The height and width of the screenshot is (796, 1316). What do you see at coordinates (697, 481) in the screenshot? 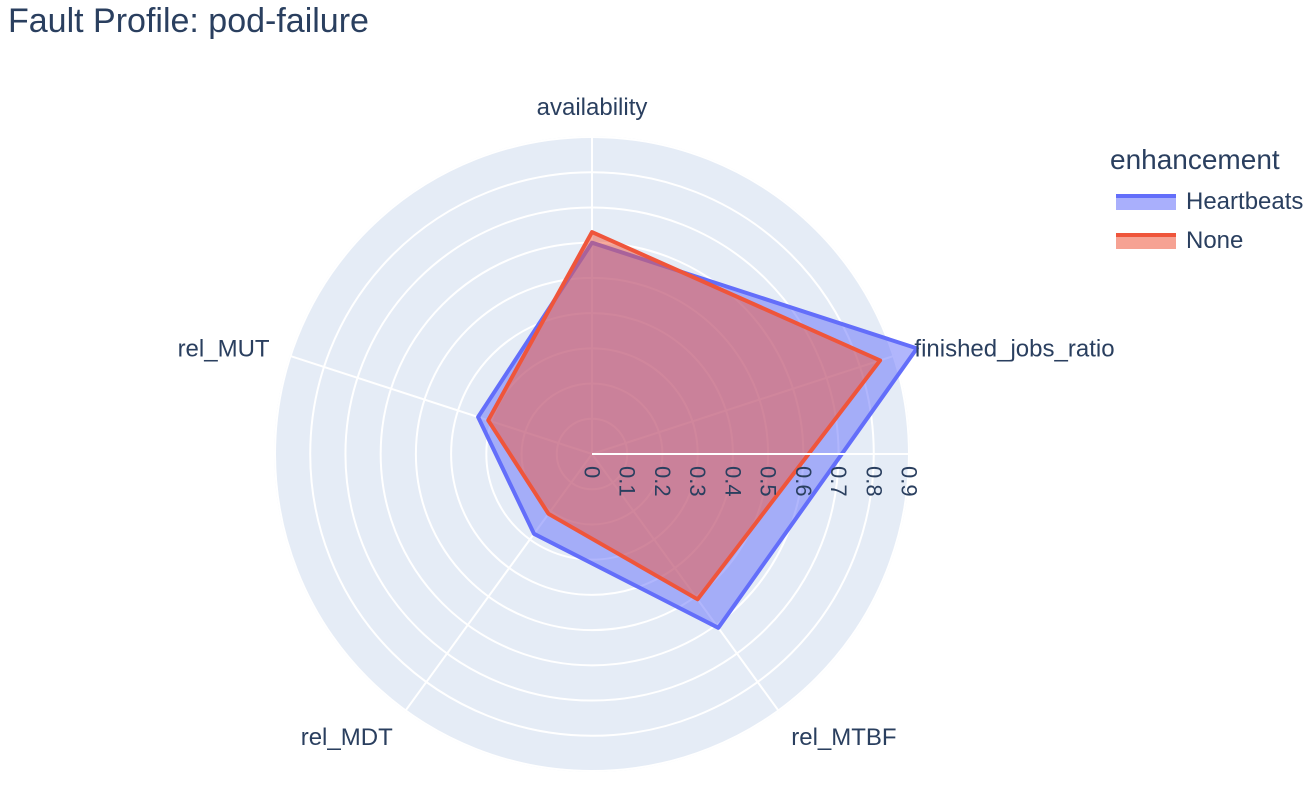
I see `radial-tick-label: 0.3` at bounding box center [697, 481].